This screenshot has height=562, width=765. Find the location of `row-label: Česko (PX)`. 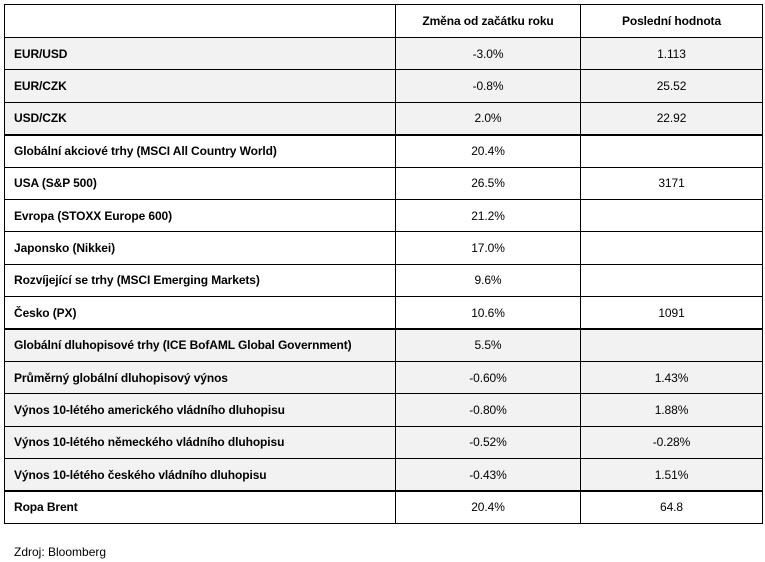

row-label: Česko (PX) is located at coordinates (200, 313).